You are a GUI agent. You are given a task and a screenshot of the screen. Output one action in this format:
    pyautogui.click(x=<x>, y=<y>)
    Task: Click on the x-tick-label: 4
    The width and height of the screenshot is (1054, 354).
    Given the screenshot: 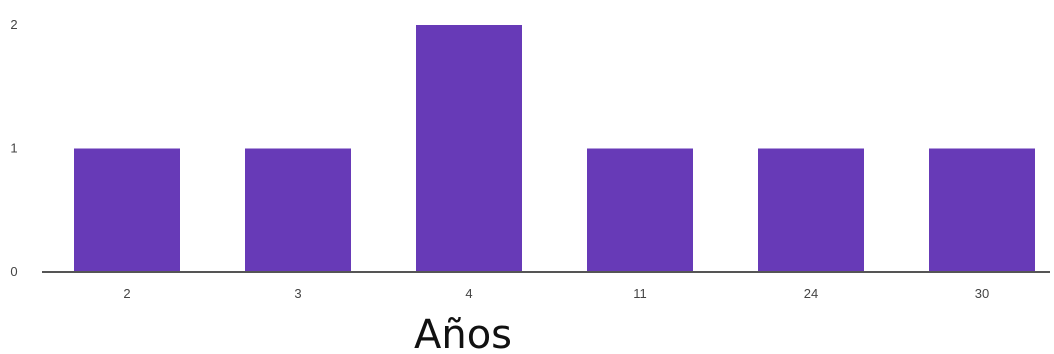 What is the action you would take?
    pyautogui.click(x=468, y=293)
    